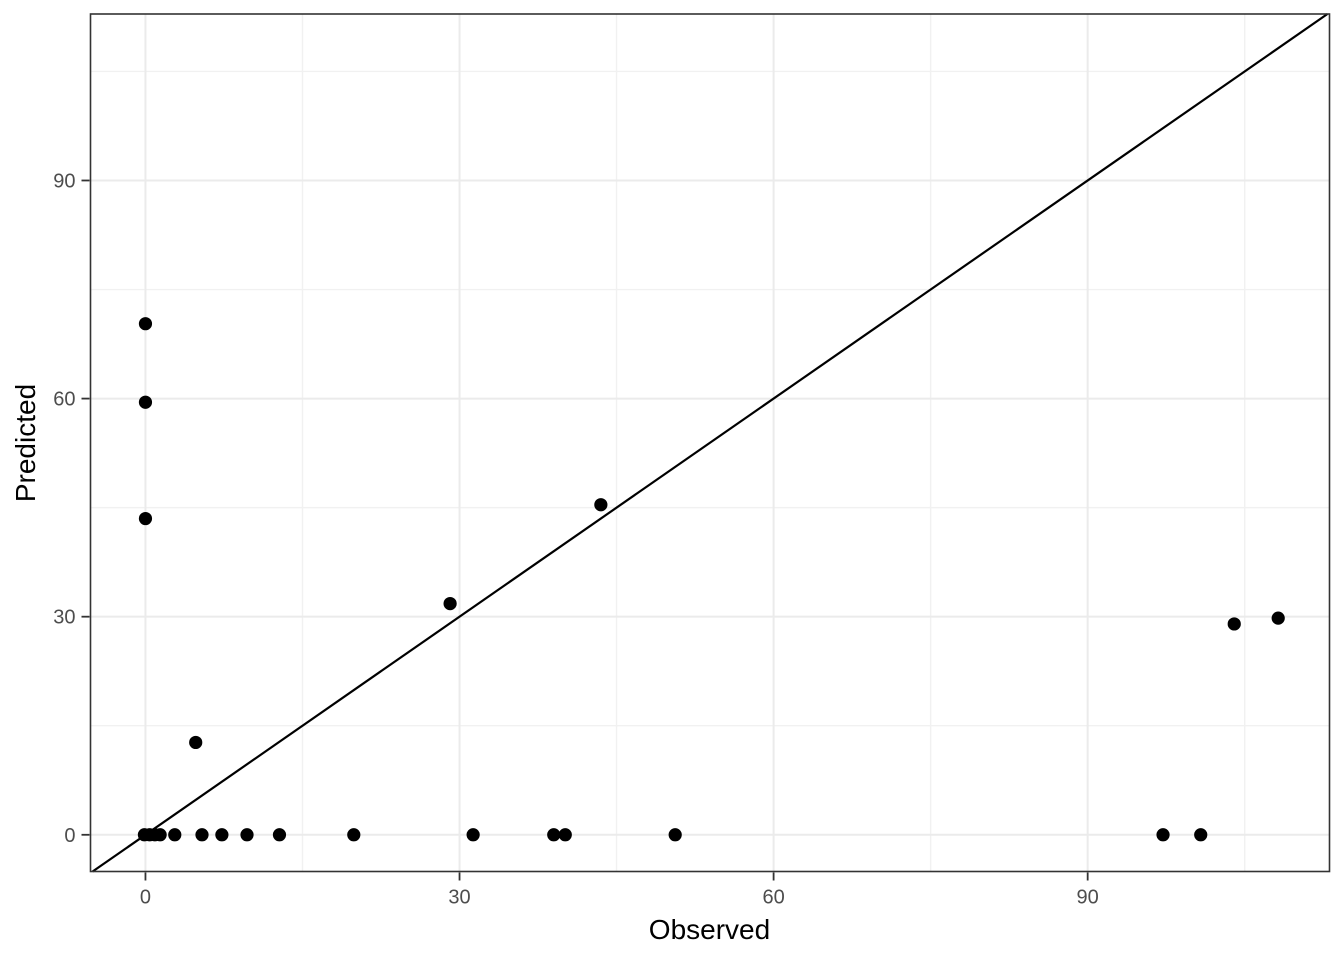 The height and width of the screenshot is (960, 1344). I want to click on x-axis-title: Observed, so click(709, 929).